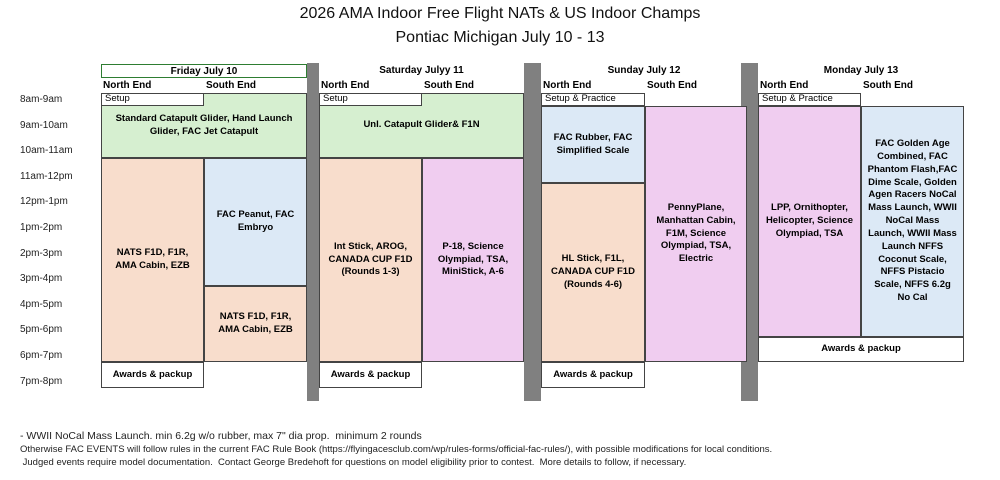 The height and width of the screenshot is (480, 1000). What do you see at coordinates (41, 355) in the screenshot?
I see `time-label: 6pm-7pm` at bounding box center [41, 355].